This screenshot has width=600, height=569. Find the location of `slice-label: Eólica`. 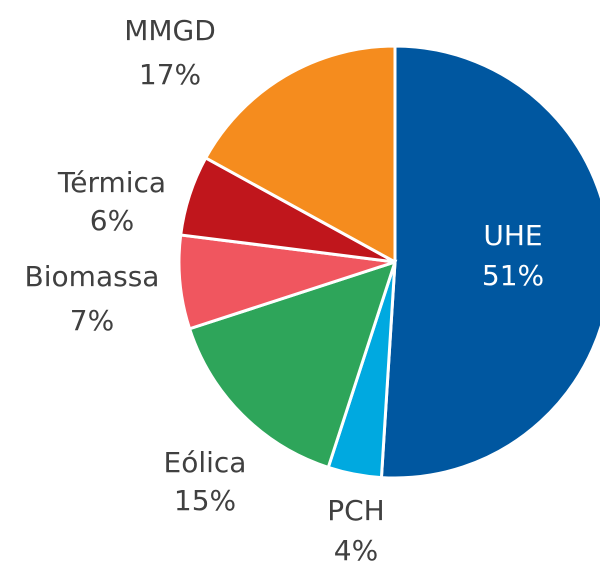

slice-label: Eólica is located at coordinates (205, 462).